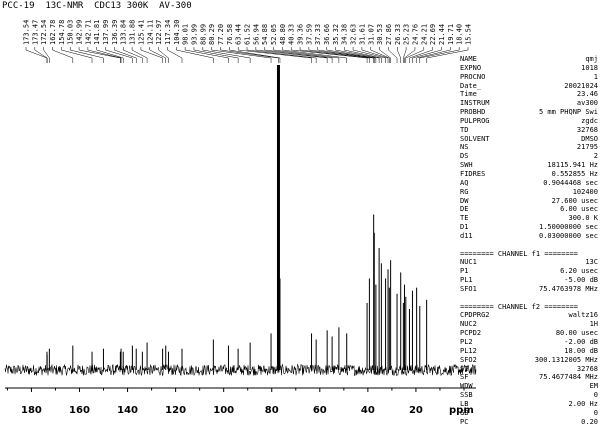 This screenshot has height=426, width=600. What do you see at coordinates (464, 191) in the screenshot?
I see `parameter-name: RG` at bounding box center [464, 191].